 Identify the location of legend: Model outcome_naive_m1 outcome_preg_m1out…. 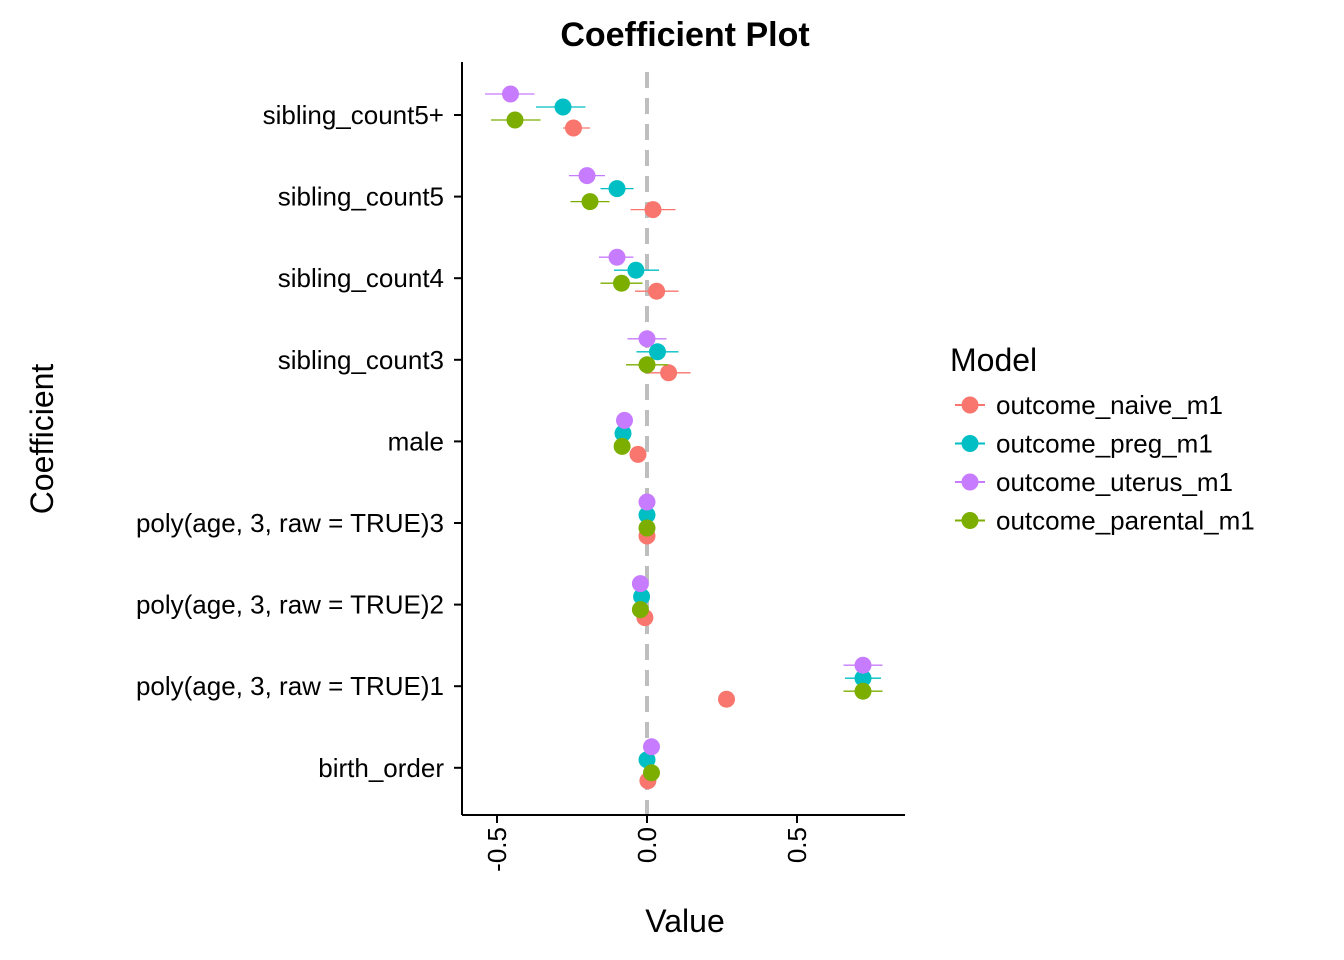
(1102, 439).